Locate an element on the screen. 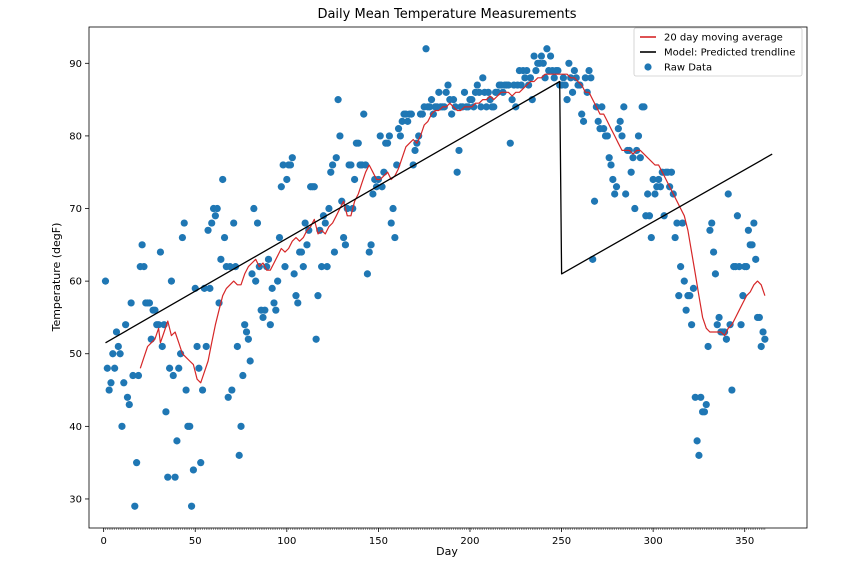 This screenshot has height=567, width=852. x-tick-label: 100 is located at coordinates (286, 541).